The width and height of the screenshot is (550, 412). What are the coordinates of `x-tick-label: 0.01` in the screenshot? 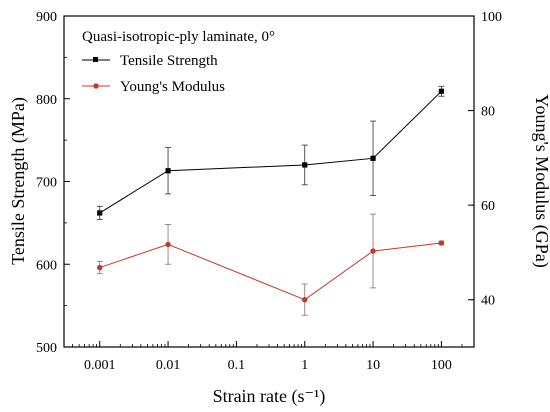 It's located at (168, 365).